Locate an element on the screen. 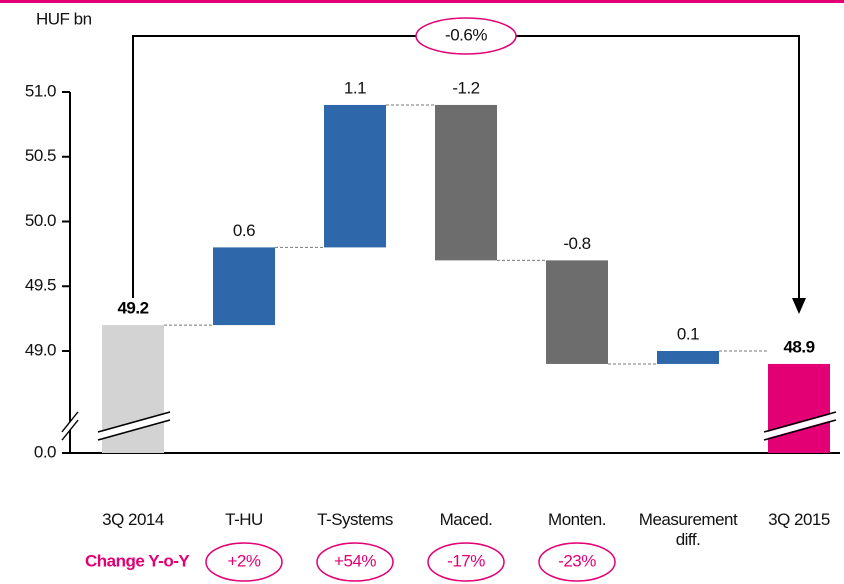  change-label: -23% is located at coordinates (577, 560).